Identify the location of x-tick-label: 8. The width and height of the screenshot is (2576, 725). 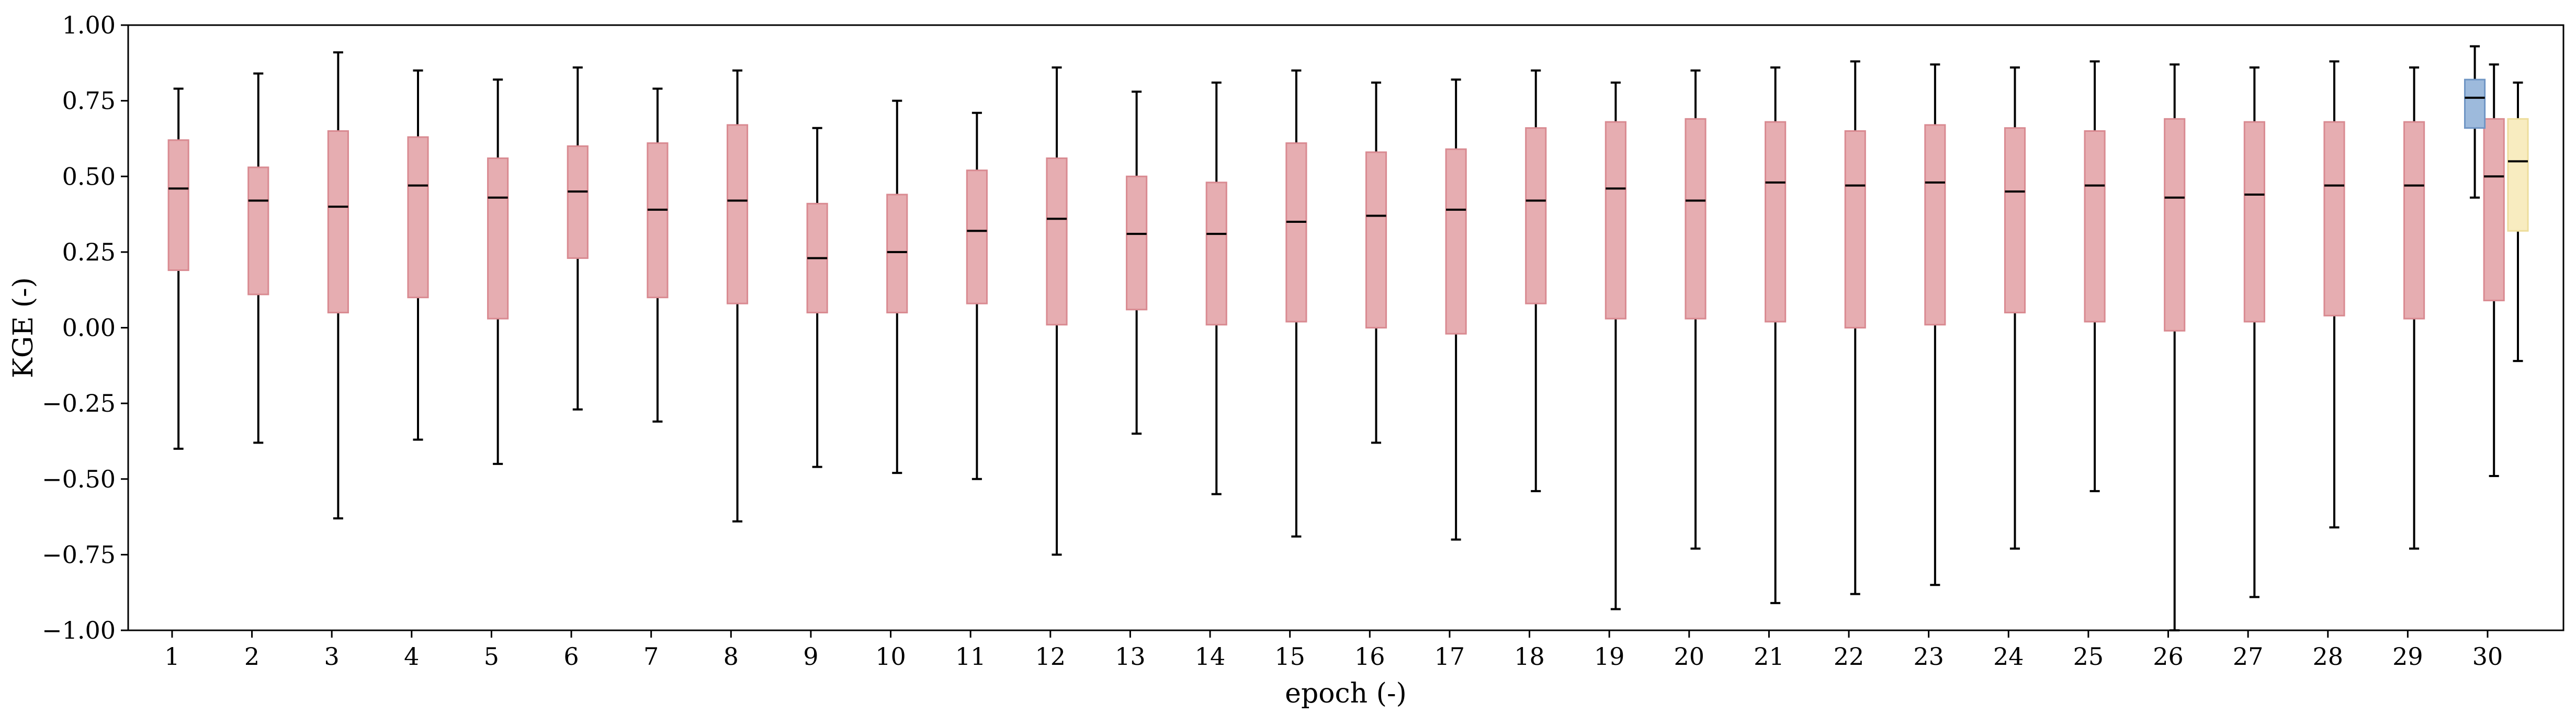
(732, 656).